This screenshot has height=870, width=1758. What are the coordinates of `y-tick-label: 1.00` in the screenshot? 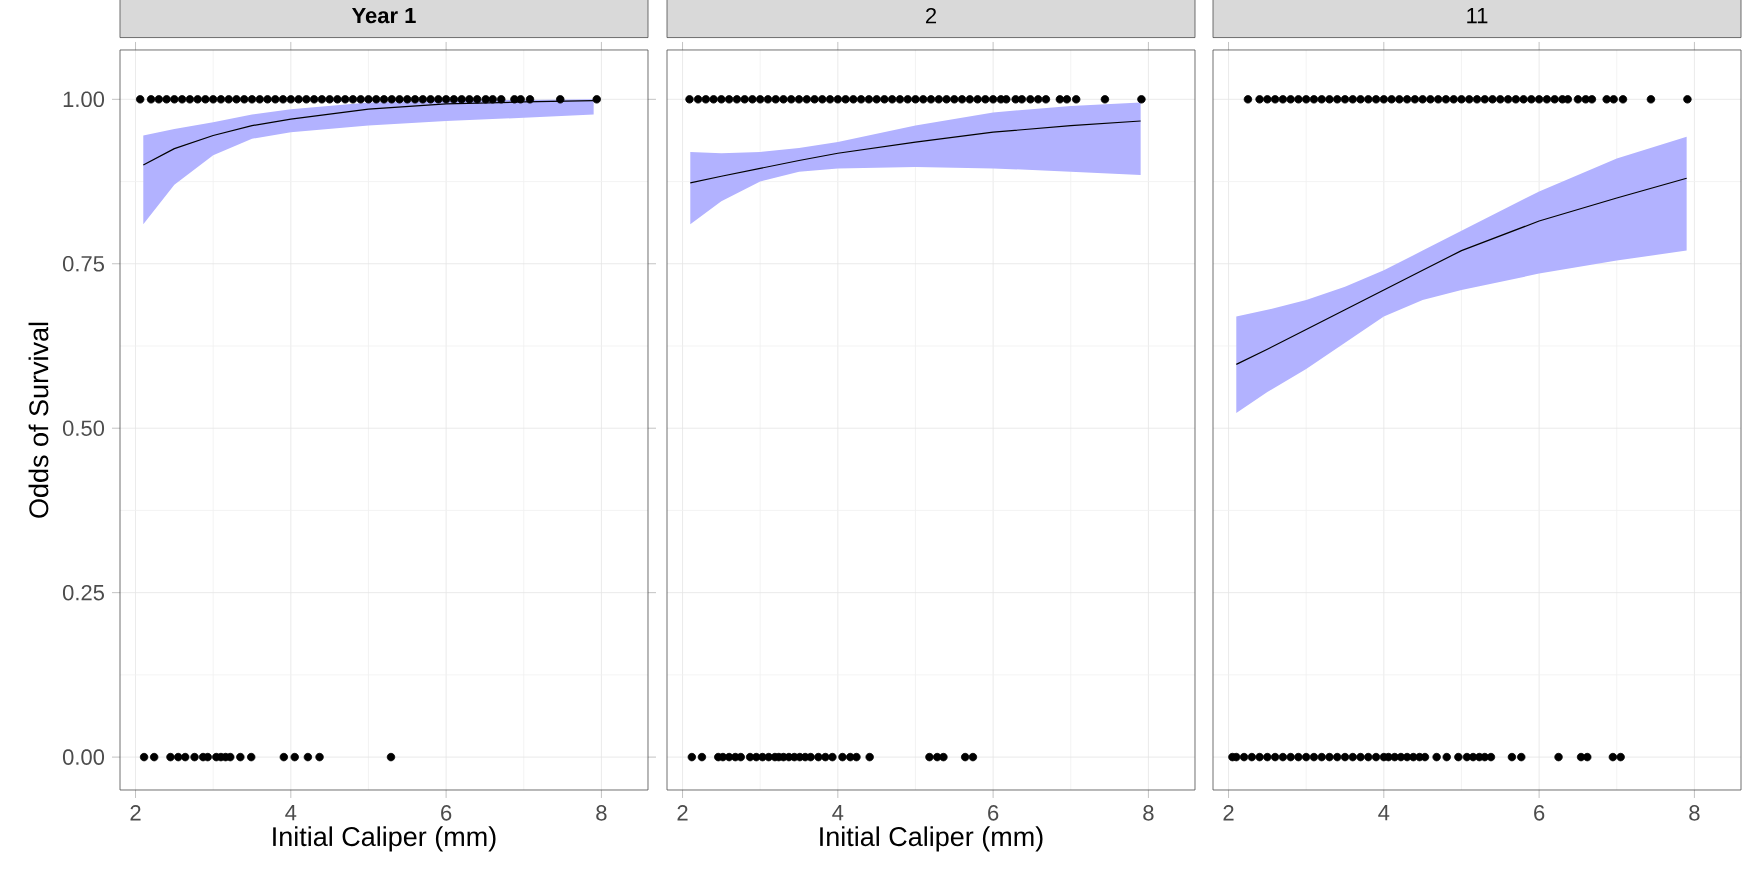 It's located at (84, 99).